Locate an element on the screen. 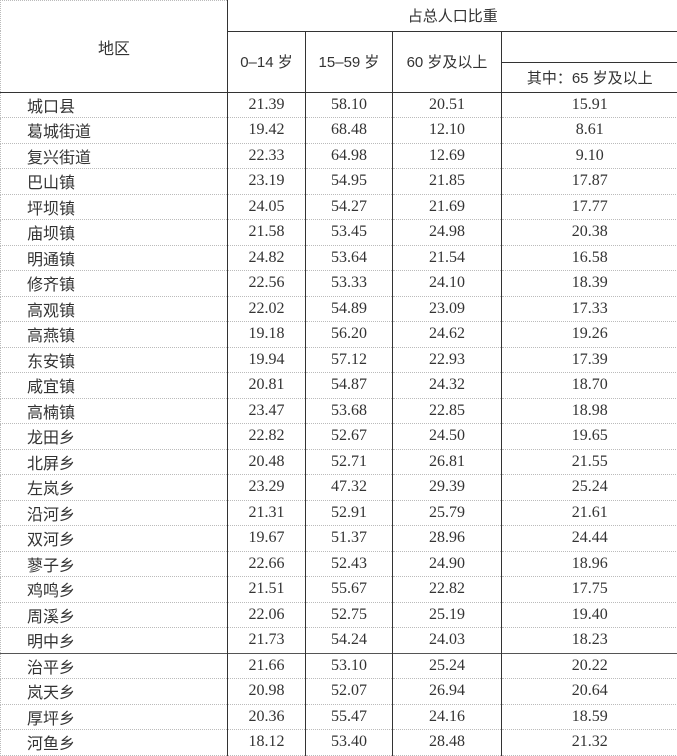  value-cell: 24.10 is located at coordinates (447, 283).